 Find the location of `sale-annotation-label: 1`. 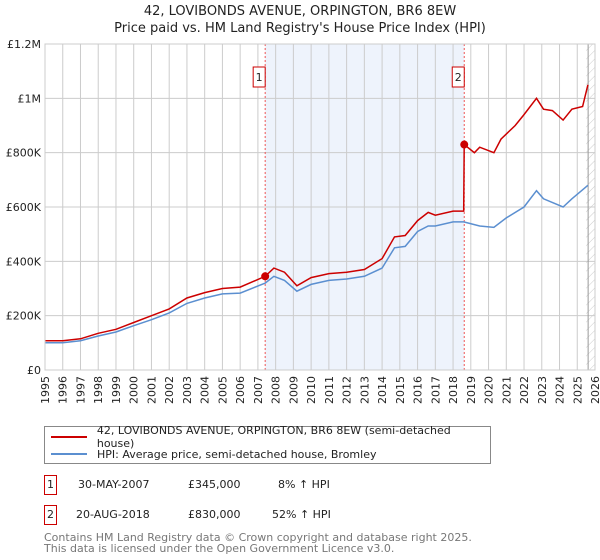

sale-annotation-label: 1 is located at coordinates (259, 77).